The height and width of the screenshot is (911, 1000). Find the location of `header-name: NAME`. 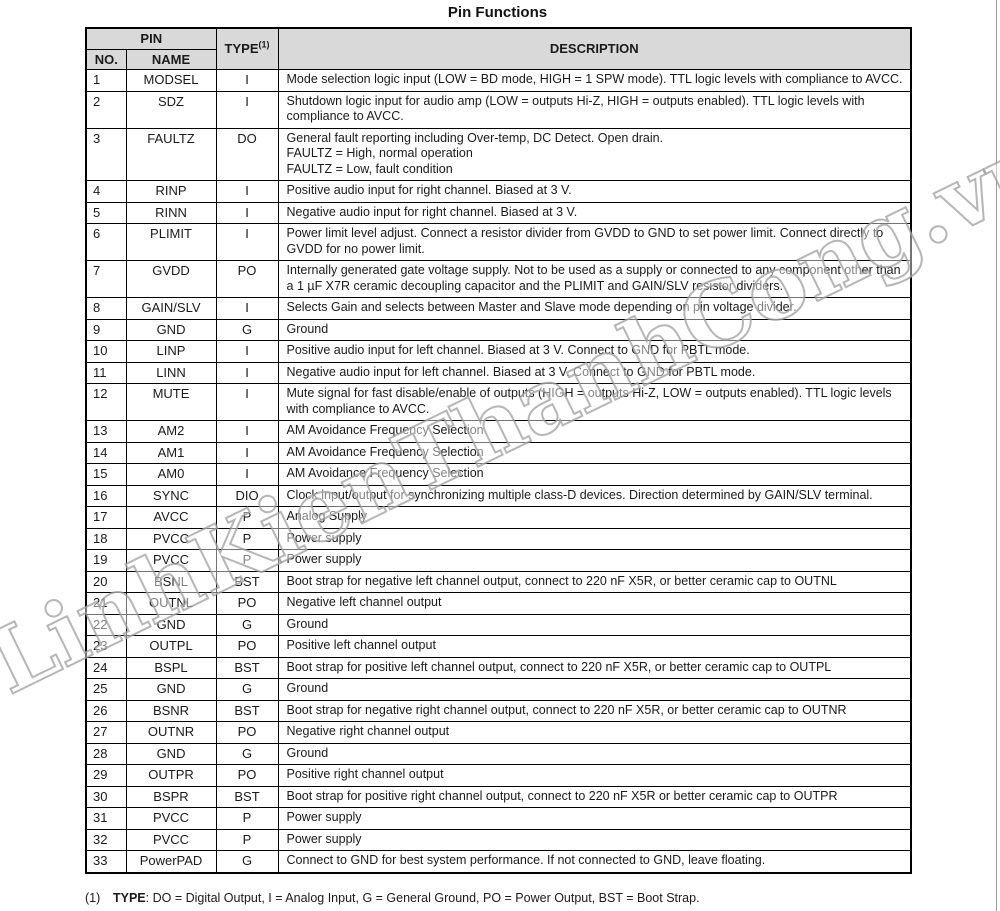

header-name: NAME is located at coordinates (171, 59).